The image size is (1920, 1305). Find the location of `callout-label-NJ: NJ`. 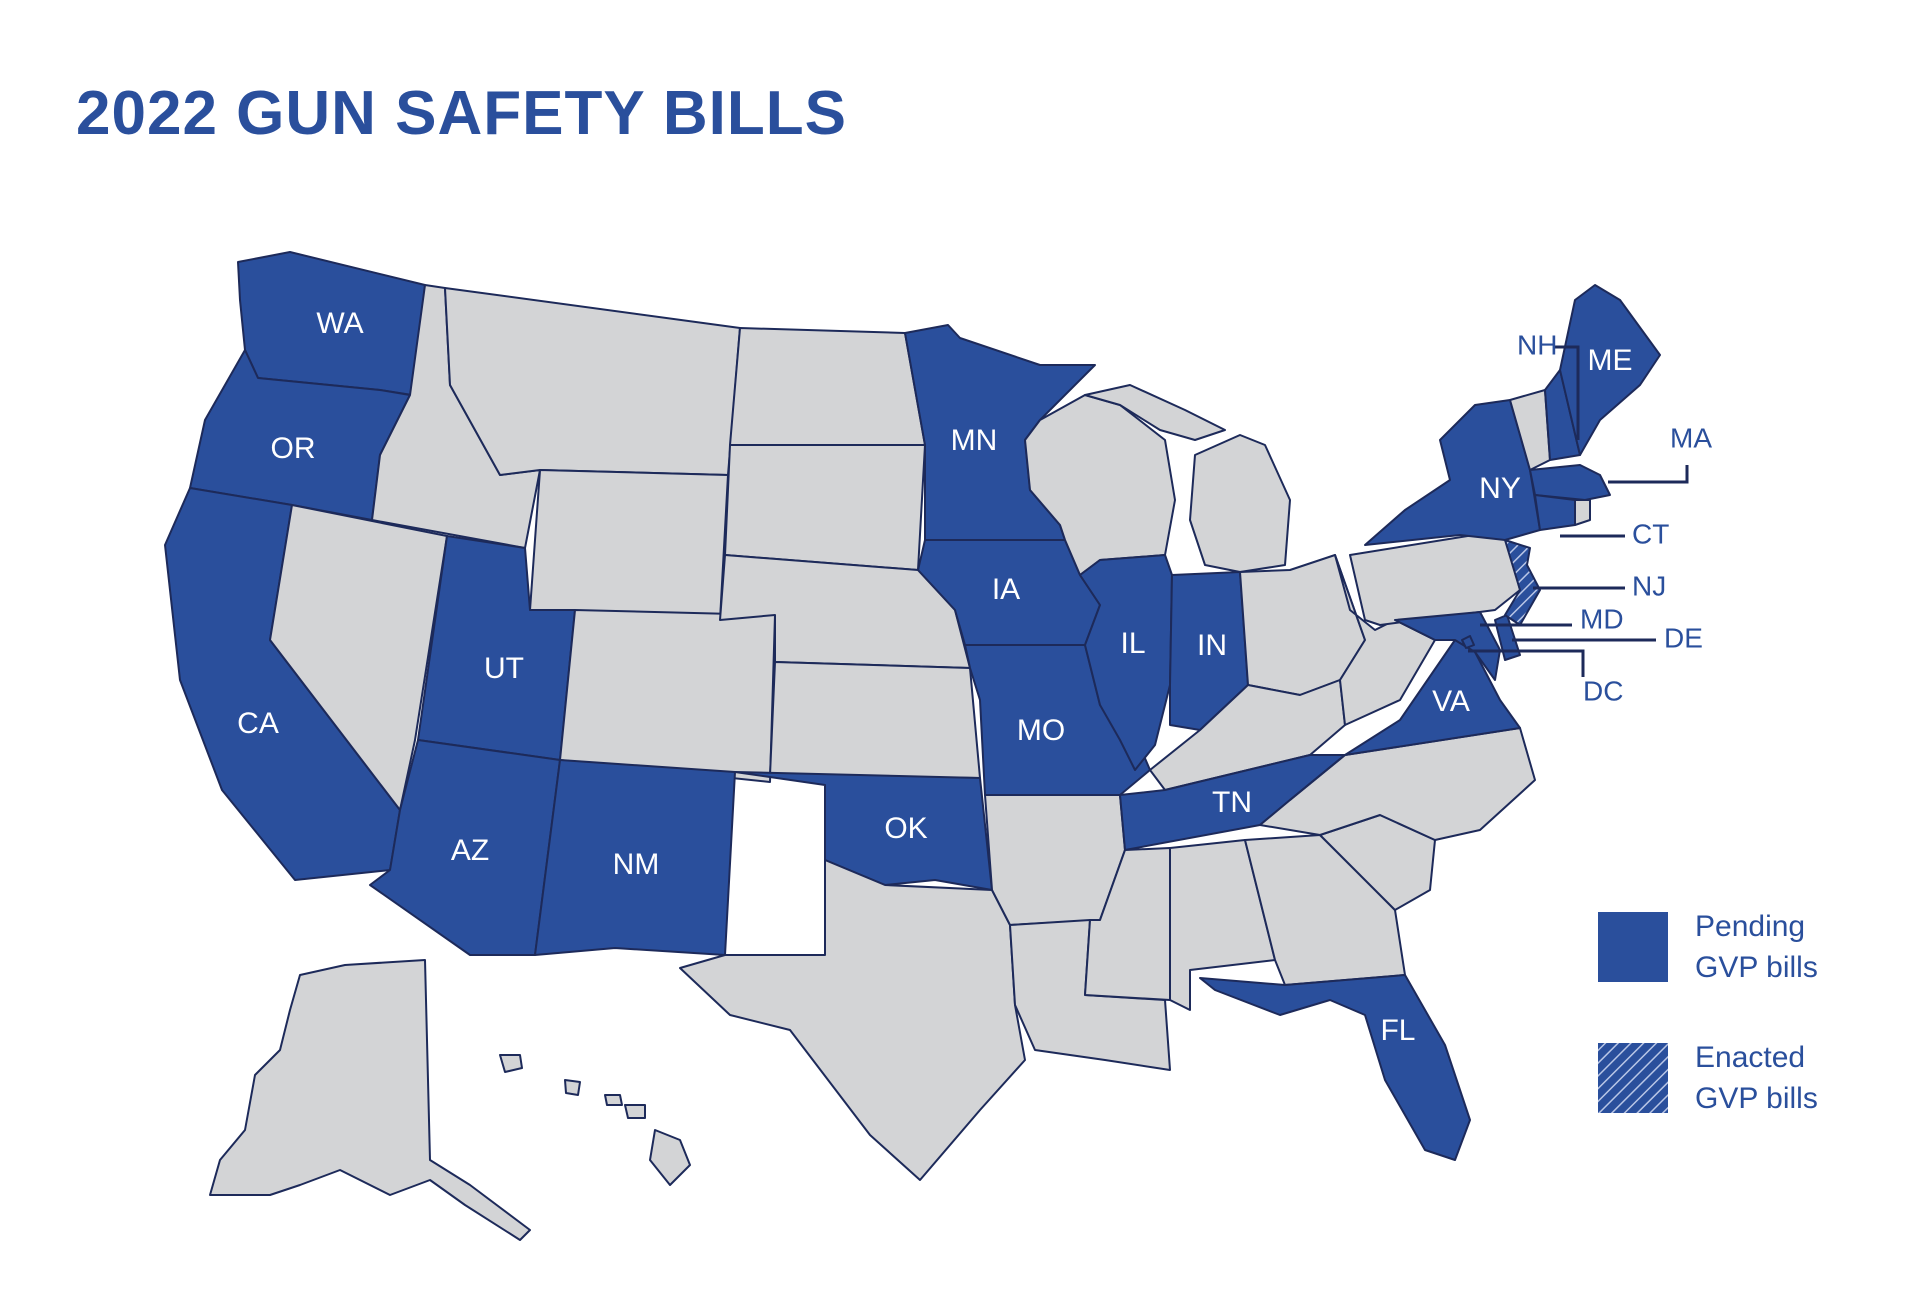

callout-label-NJ: NJ is located at coordinates (1649, 585).